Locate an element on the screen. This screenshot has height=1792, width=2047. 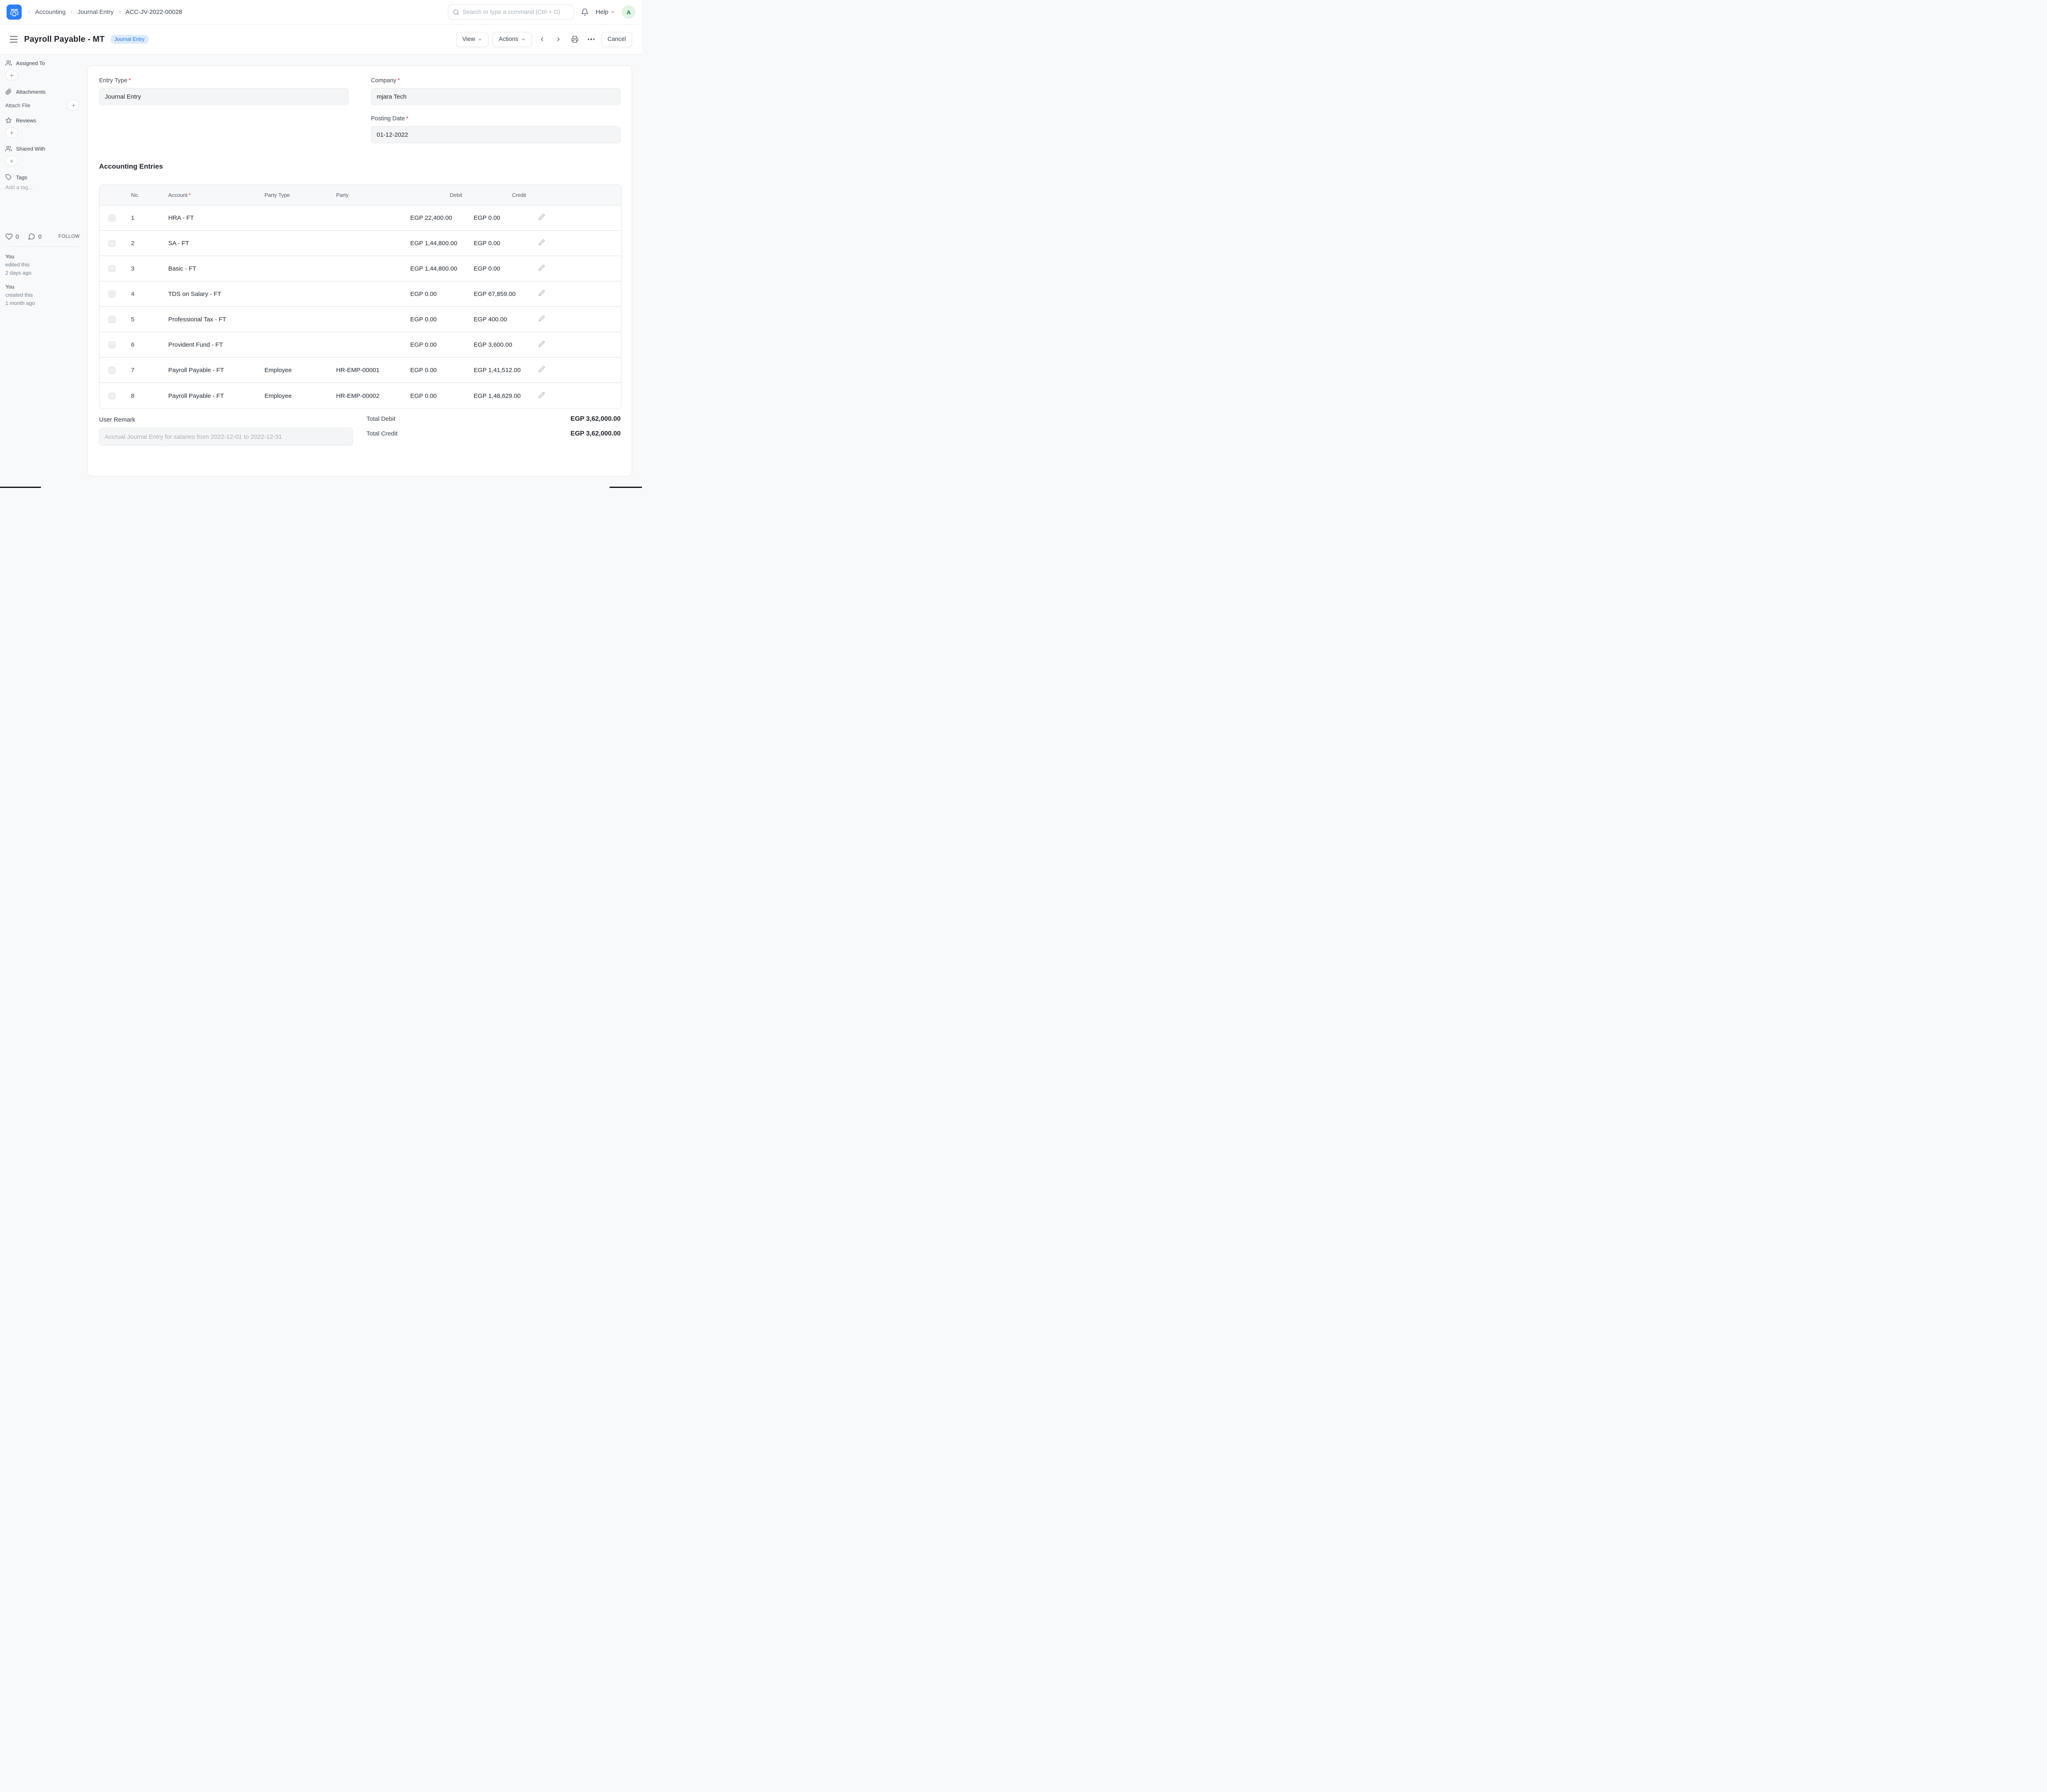
company-field: Company * mjara Tech is located at coordinates (496, 91).